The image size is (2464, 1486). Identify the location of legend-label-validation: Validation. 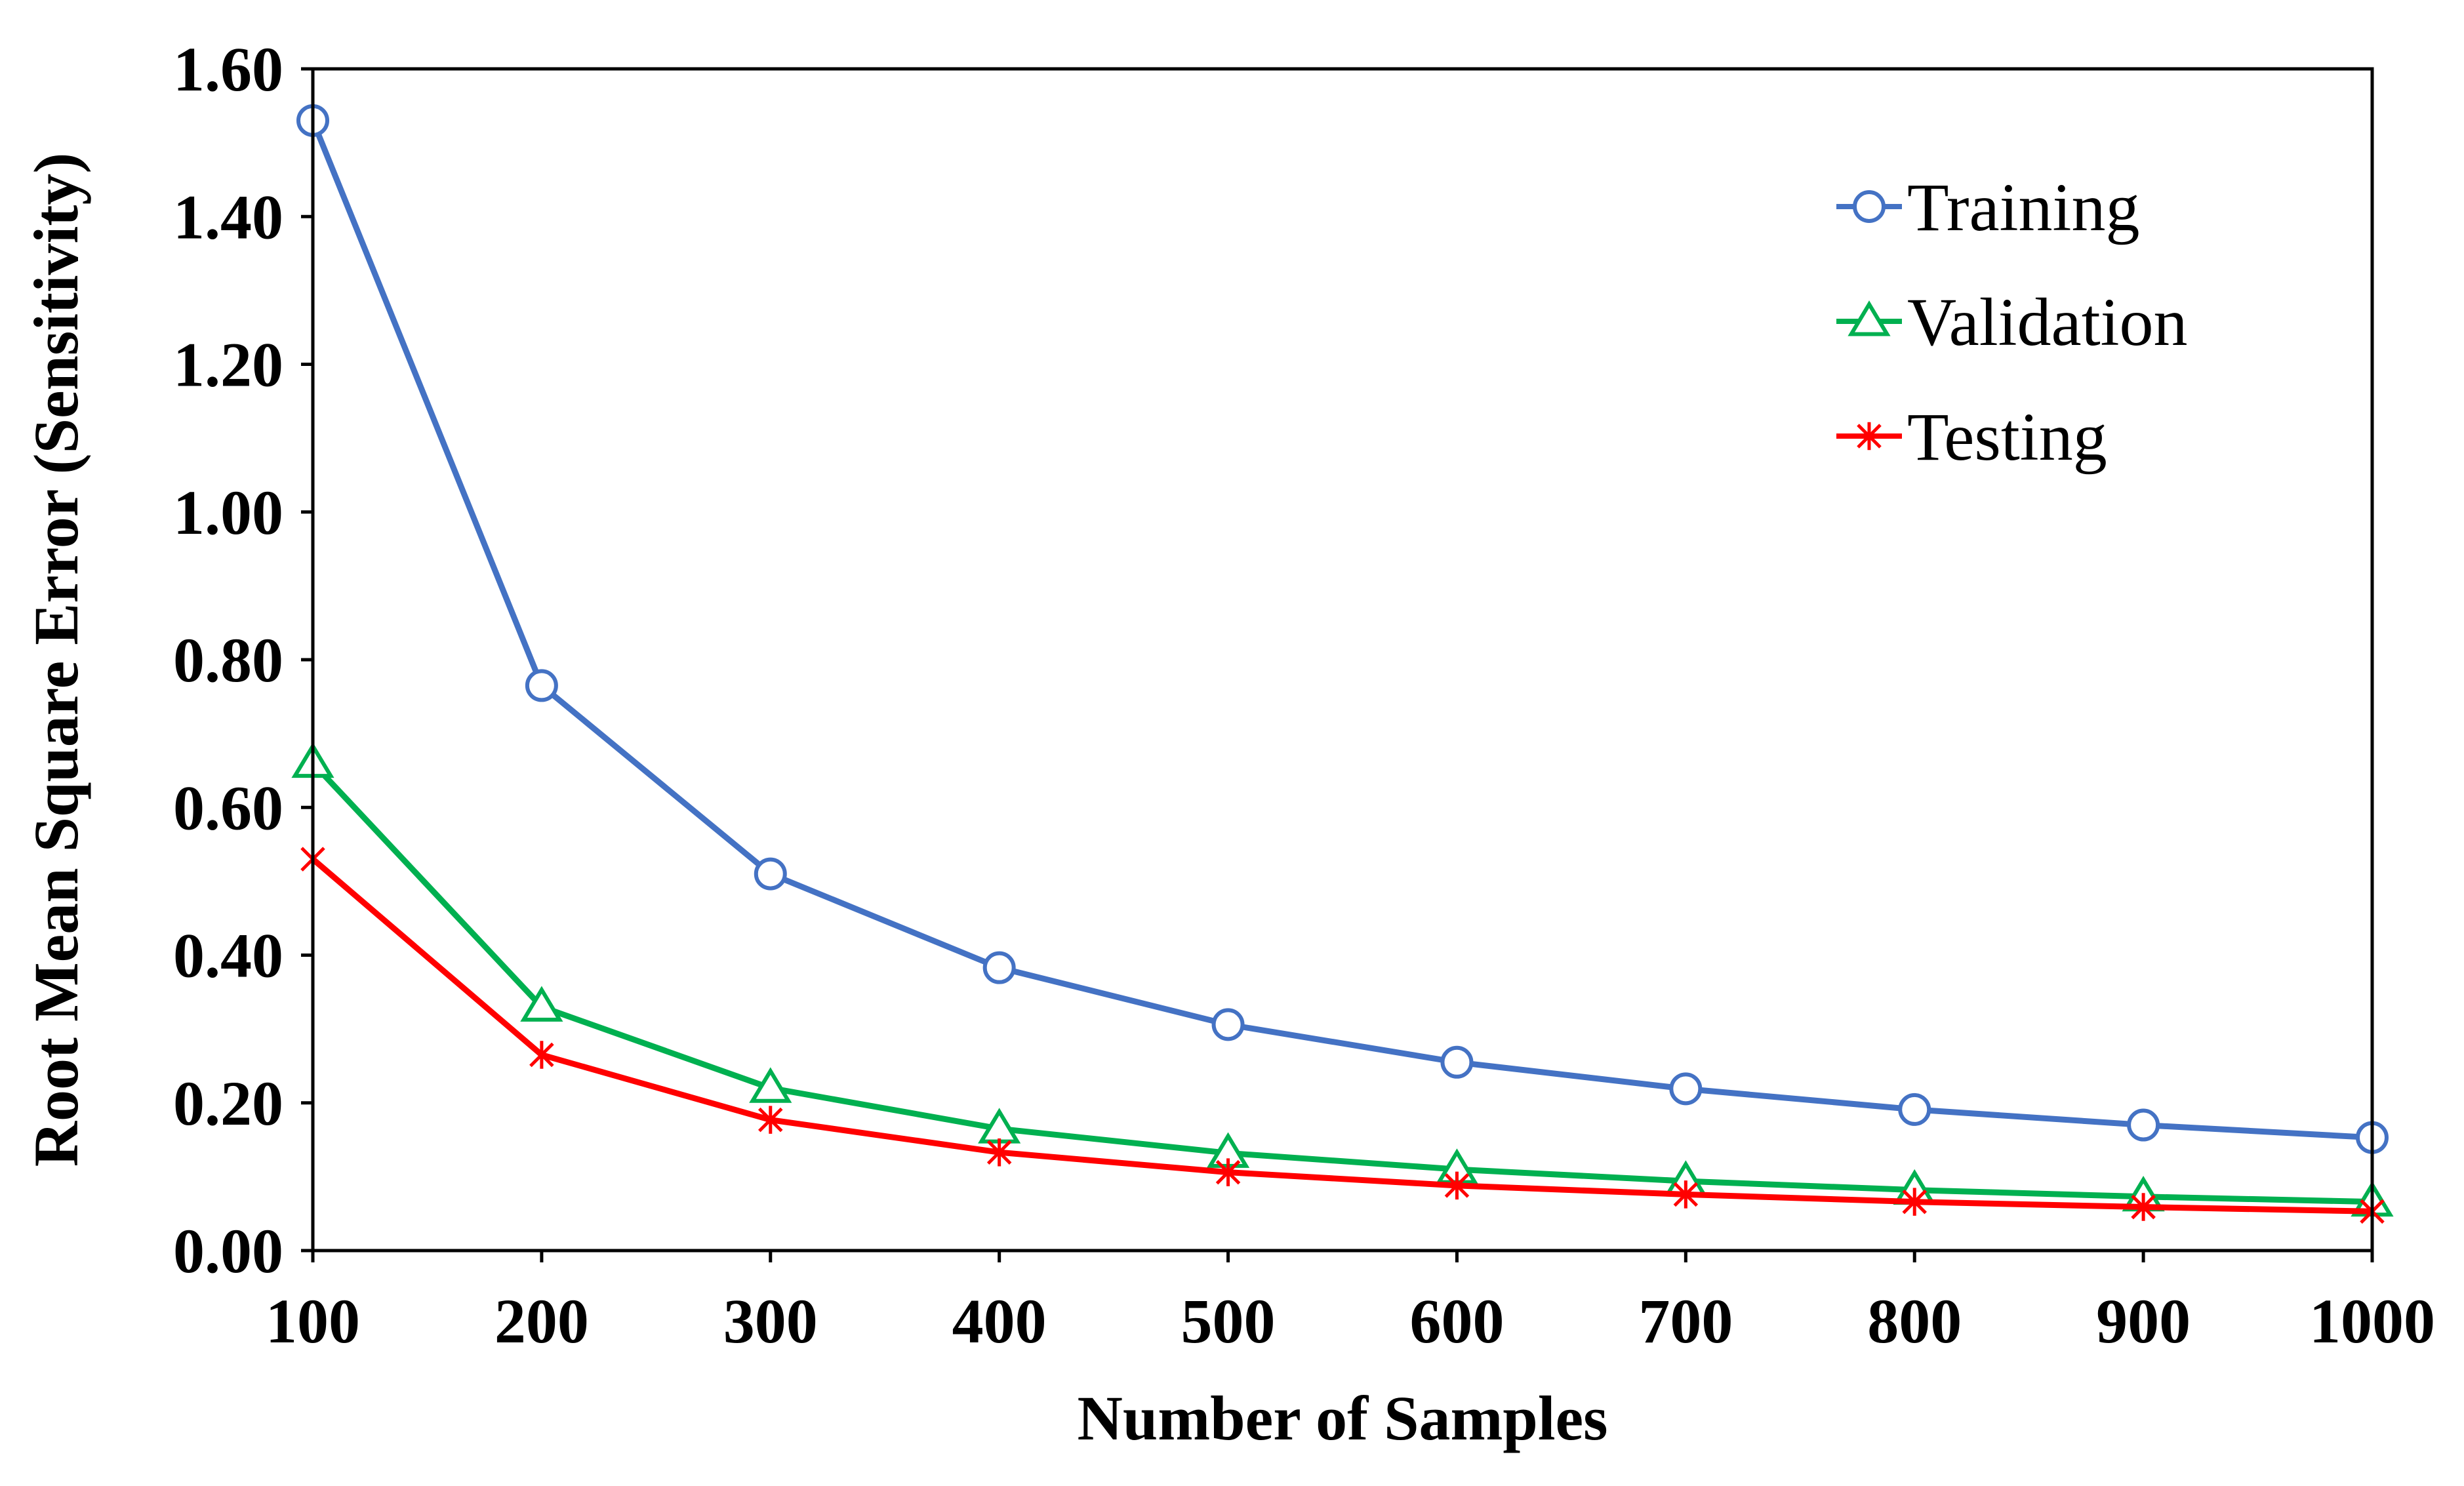
(2047, 322).